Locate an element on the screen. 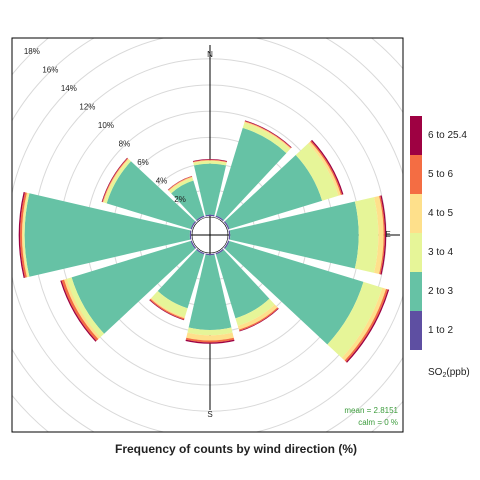 The width and height of the screenshot is (480, 480). direction-label: S is located at coordinates (209, 414).